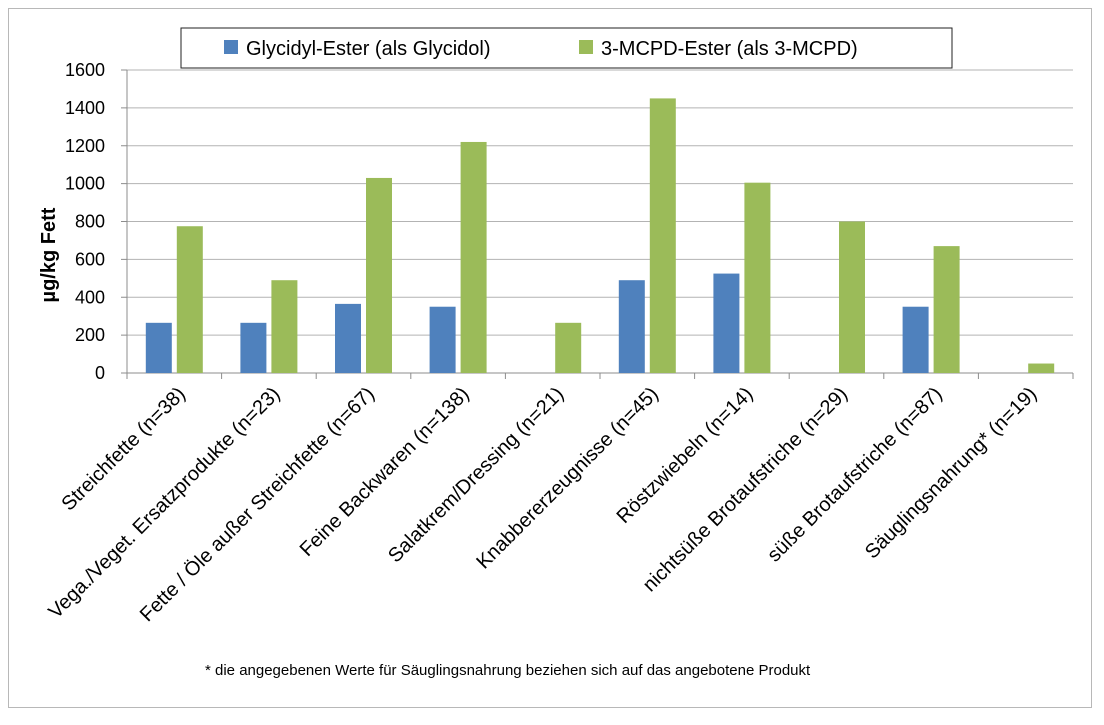 This screenshot has width=1104, height=725. Describe the element at coordinates (100, 373) in the screenshot. I see `y-tick-label: 0` at that location.